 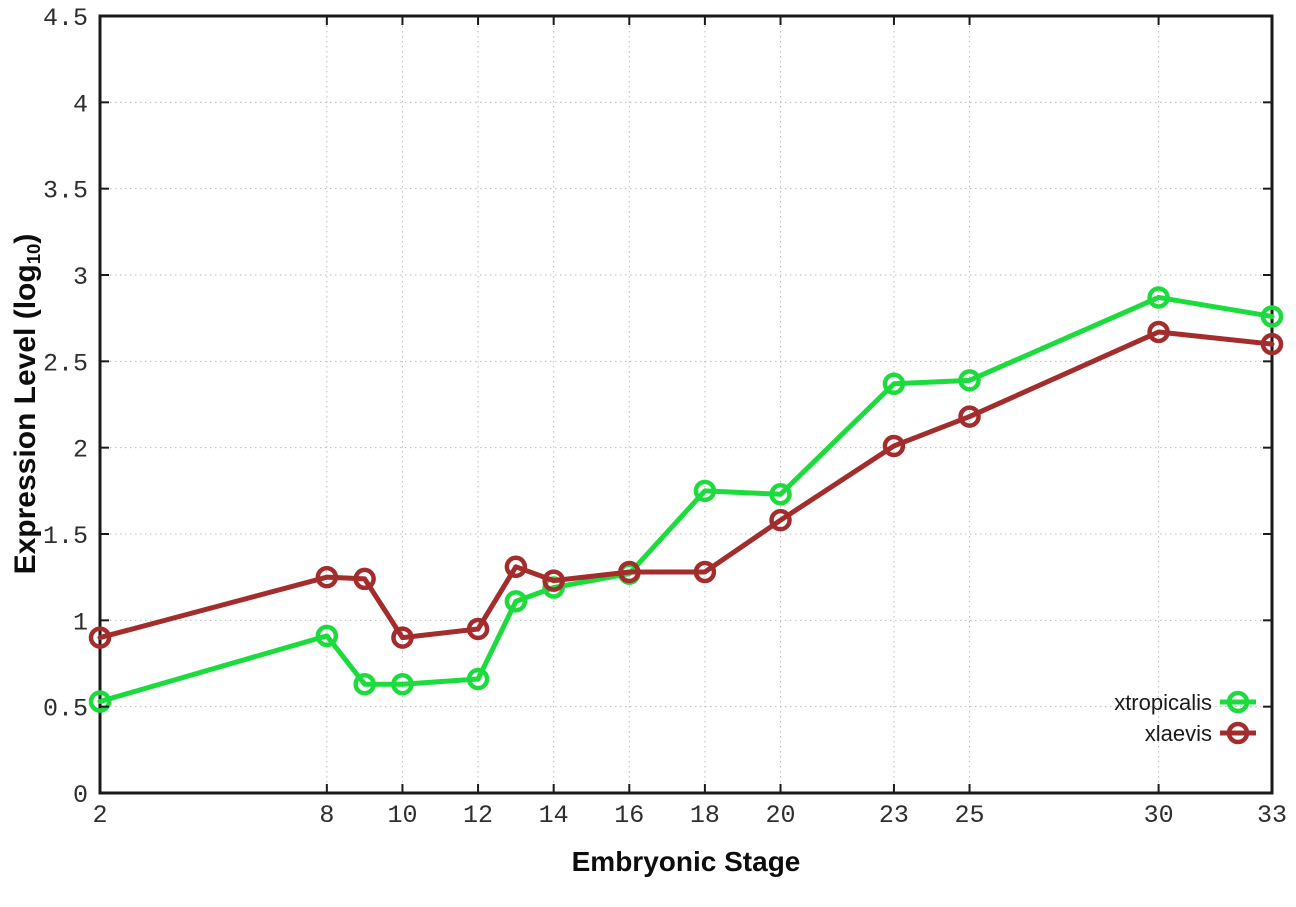 What do you see at coordinates (65, 363) in the screenshot?
I see `y-tick-label: 2.5` at bounding box center [65, 363].